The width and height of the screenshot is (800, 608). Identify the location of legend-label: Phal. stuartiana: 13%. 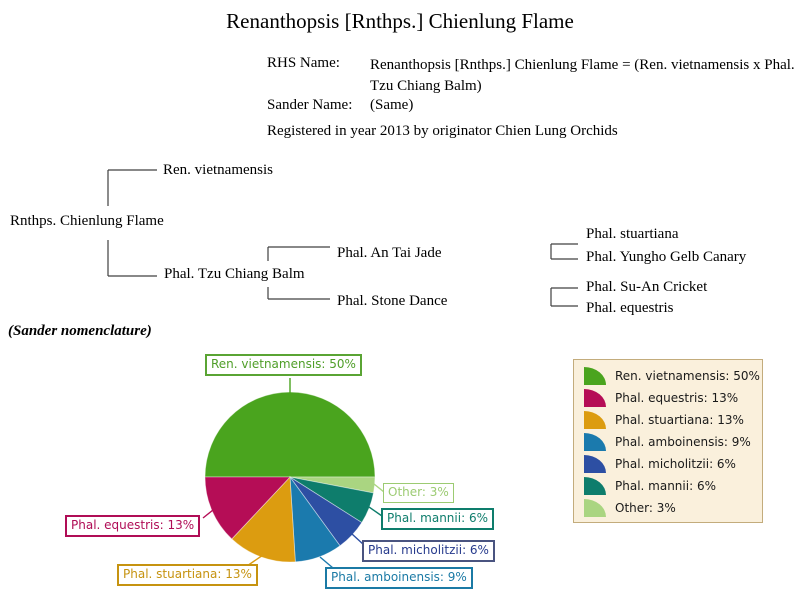
(679, 420).